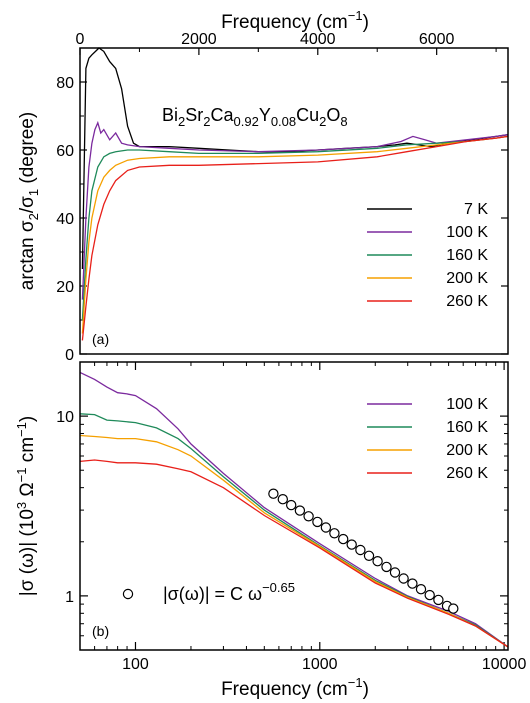 This screenshot has width=530, height=703. I want to click on panel-b-x-tick-label: 10000, so click(504, 664).